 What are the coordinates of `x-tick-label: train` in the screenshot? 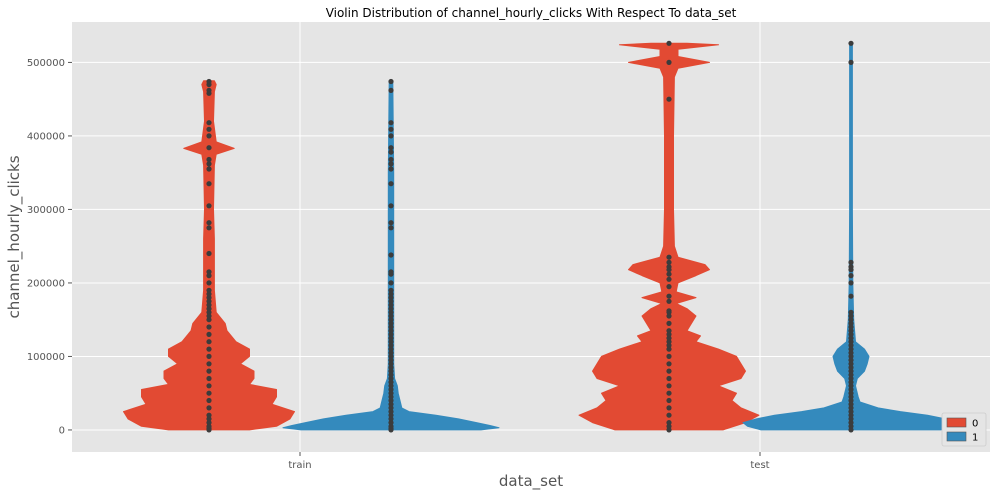 It's located at (299, 465).